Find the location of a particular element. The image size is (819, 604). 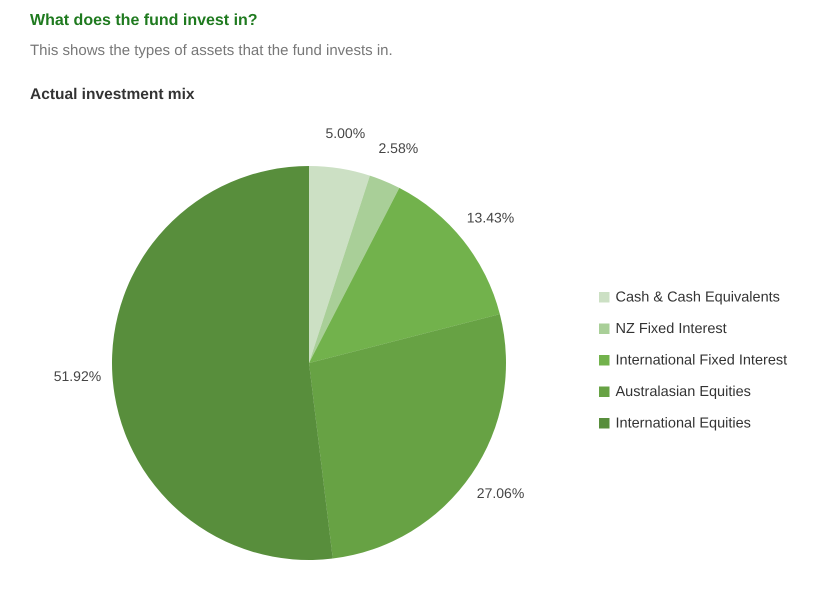

legend-label: International Fixed Interest is located at coordinates (702, 360).